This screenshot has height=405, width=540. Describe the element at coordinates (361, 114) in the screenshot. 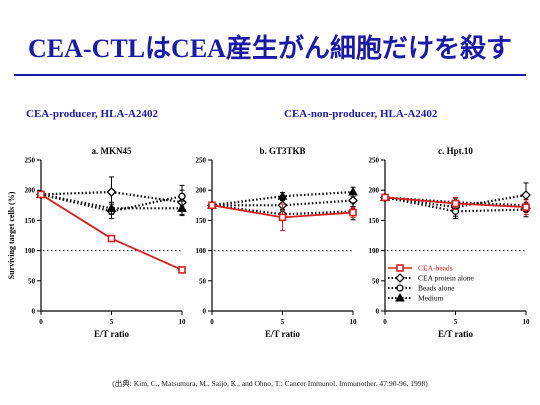

I see `cea-non-producer-label: CEA-non-producer, HLA-A2402` at that location.